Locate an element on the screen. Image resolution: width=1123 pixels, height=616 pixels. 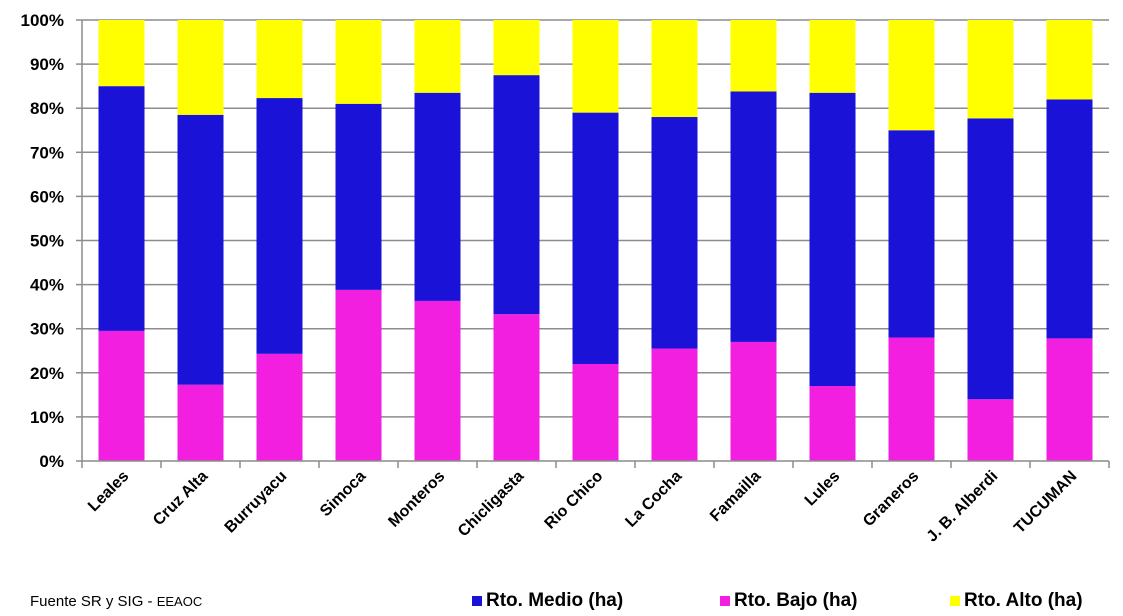
y-tick-label: 30% is located at coordinates (47, 329).